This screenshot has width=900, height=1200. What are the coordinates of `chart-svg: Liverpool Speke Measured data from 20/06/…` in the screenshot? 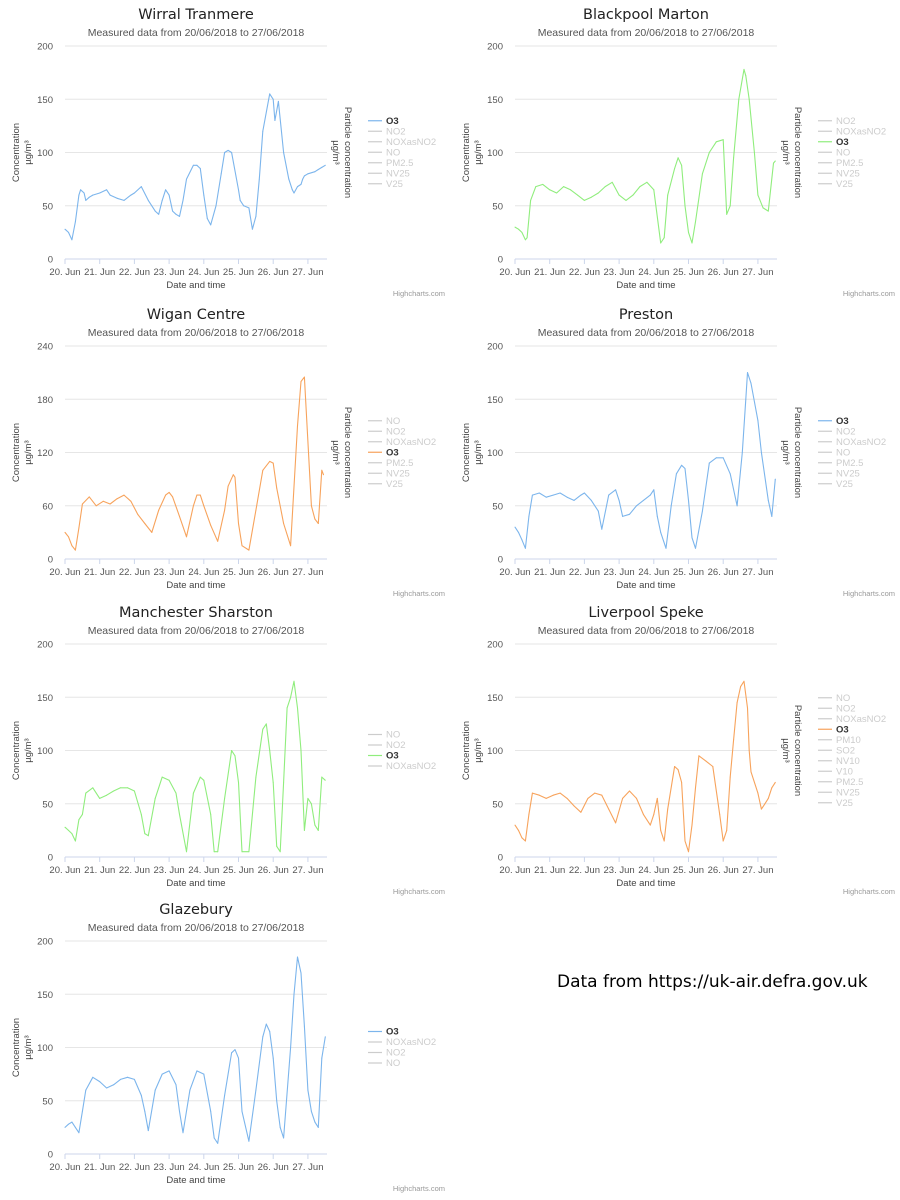 It's located at (678, 750).